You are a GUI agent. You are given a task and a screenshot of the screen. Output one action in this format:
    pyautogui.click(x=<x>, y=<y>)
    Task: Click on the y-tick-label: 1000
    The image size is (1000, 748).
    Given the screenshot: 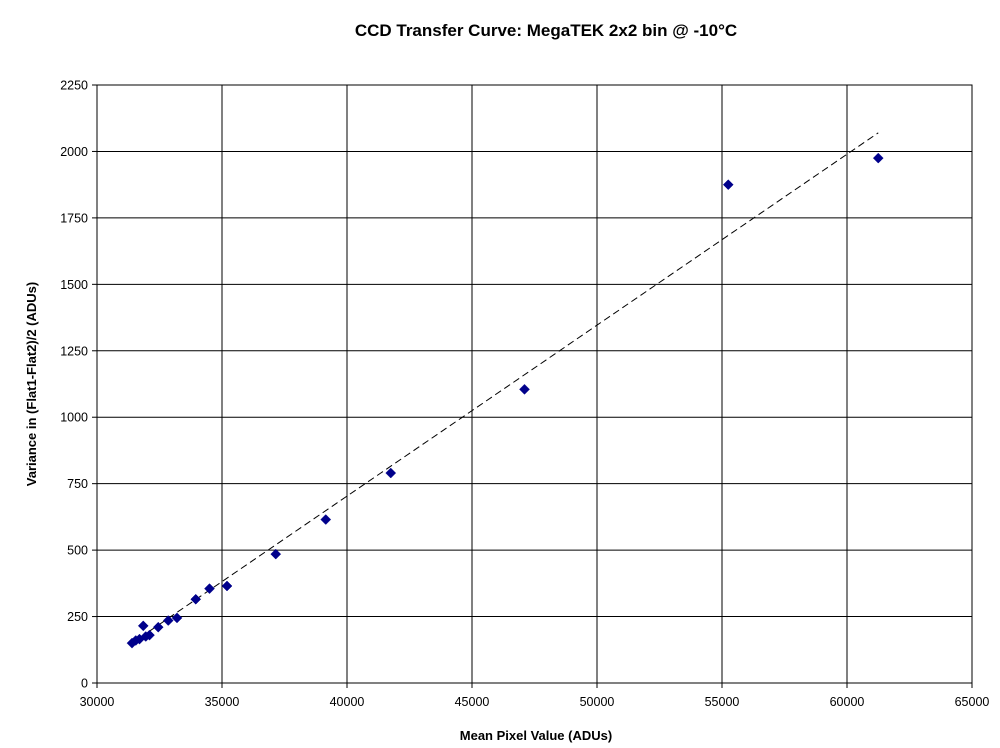 What is the action you would take?
    pyautogui.click(x=74, y=418)
    